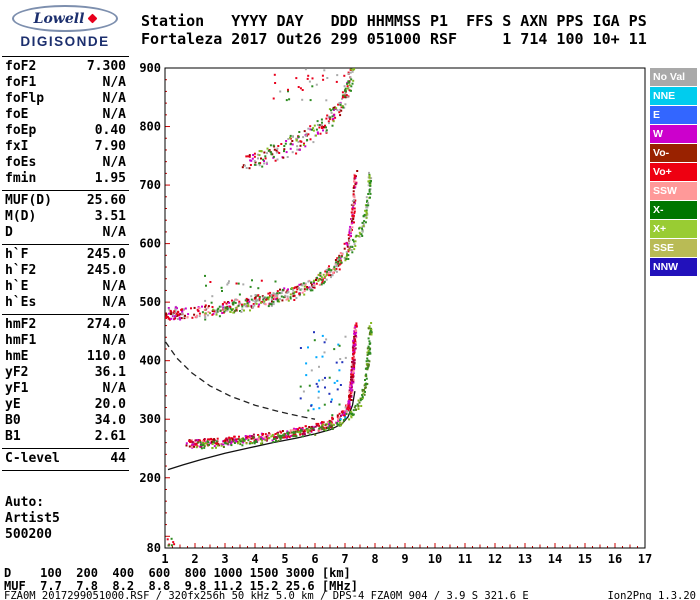 The height and width of the screenshot is (600, 700). Describe the element at coordinates (150, 127) in the screenshot. I see `svg-text: 800` at that location.